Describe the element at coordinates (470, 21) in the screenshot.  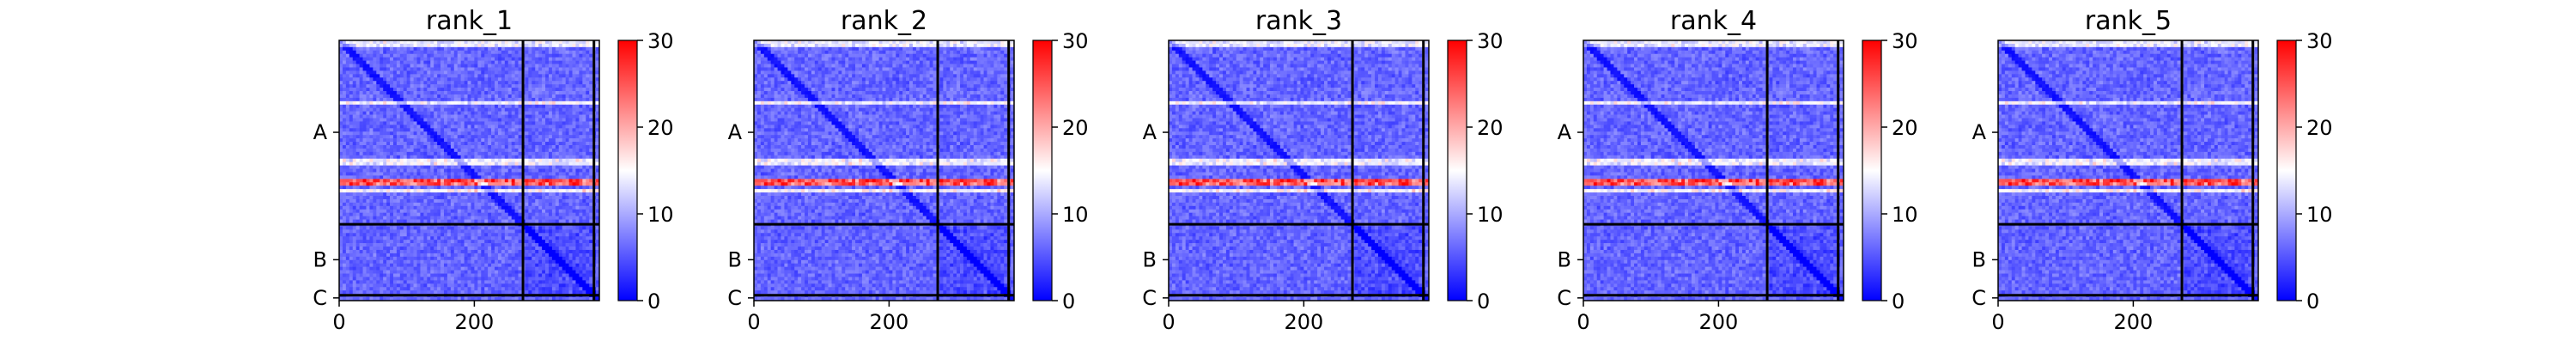
I see `panel-title: rank_1` at that location.